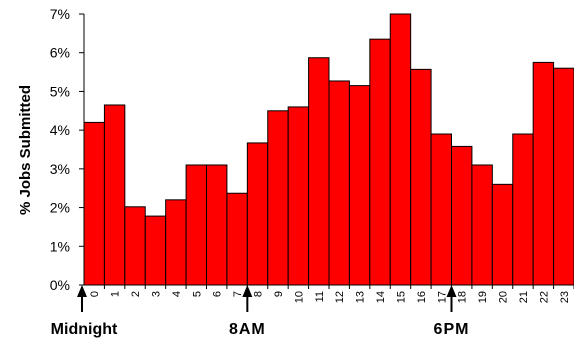 The image size is (574, 341). Describe the element at coordinates (60, 53) in the screenshot. I see `y-tick-label: 6%` at that location.